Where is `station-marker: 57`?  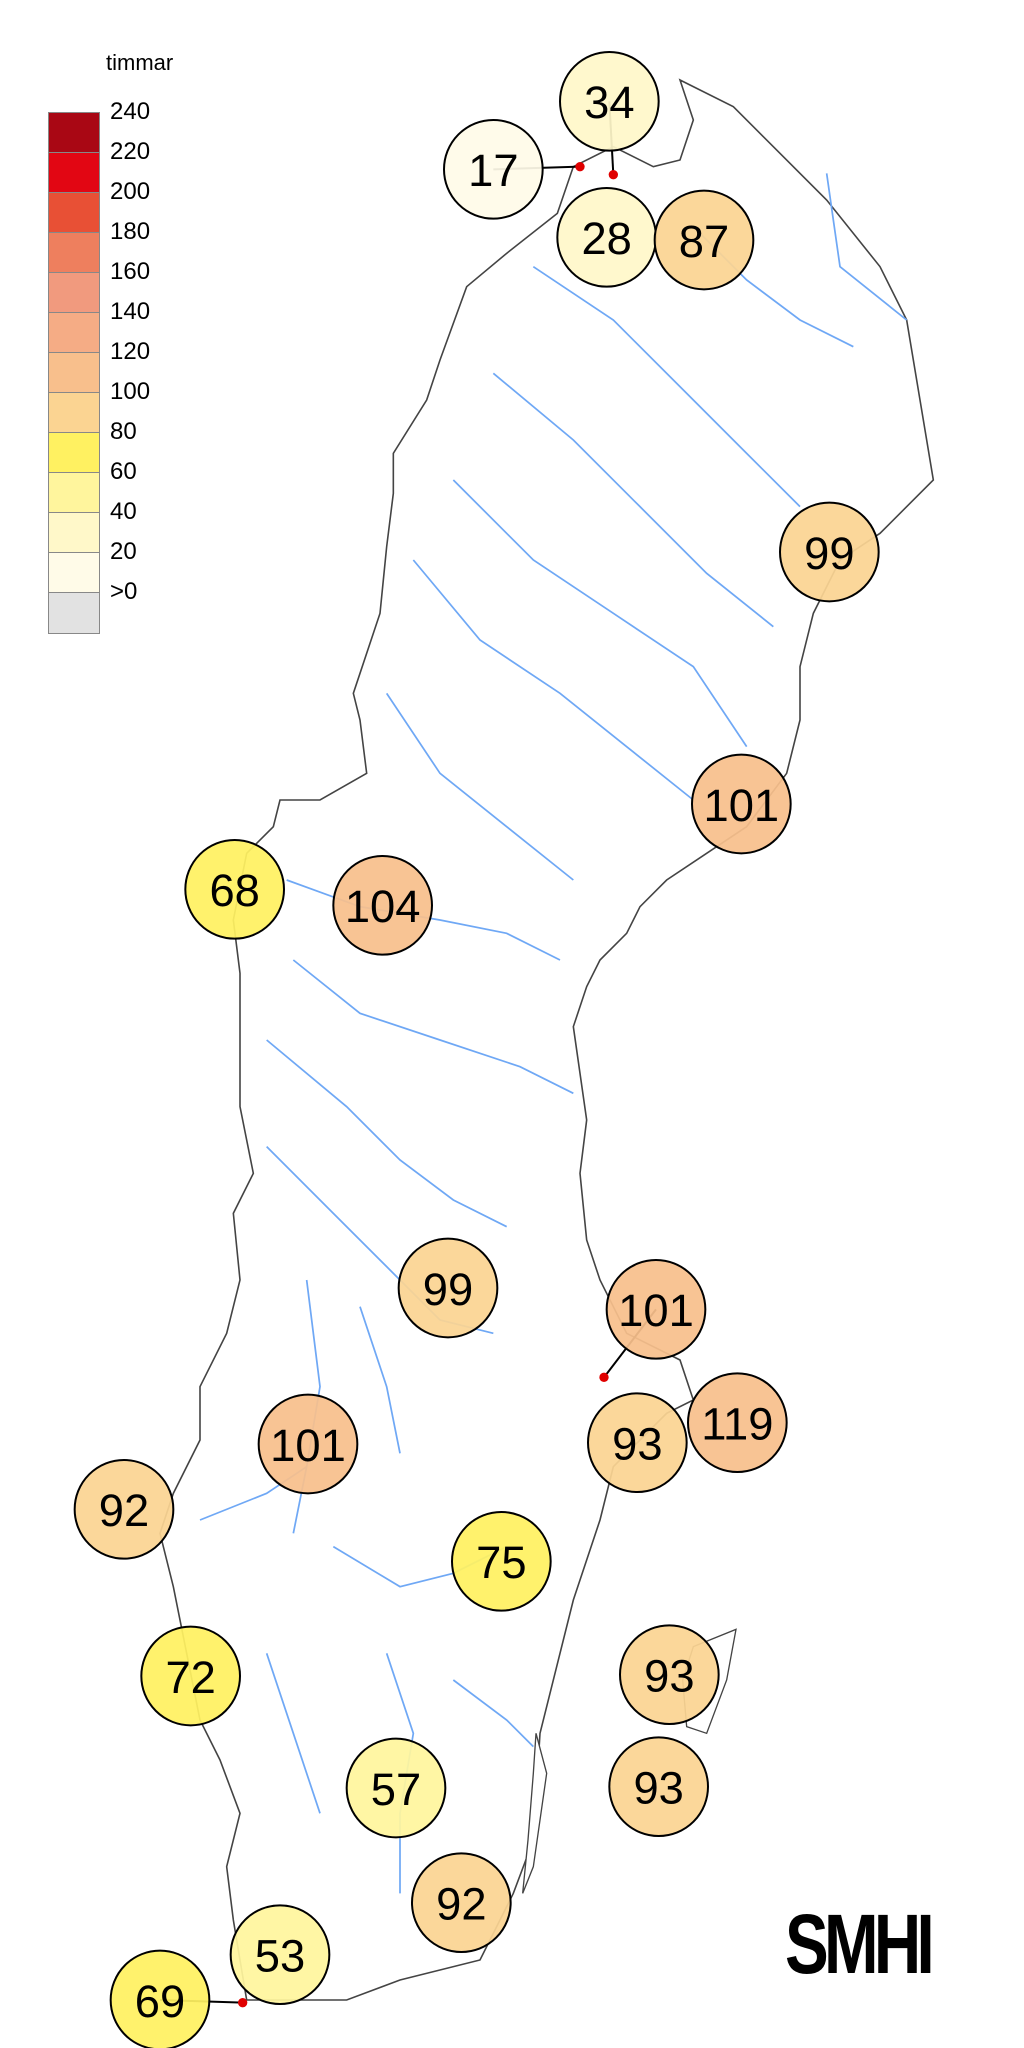
station-marker: 57 is located at coordinates (396, 1788).